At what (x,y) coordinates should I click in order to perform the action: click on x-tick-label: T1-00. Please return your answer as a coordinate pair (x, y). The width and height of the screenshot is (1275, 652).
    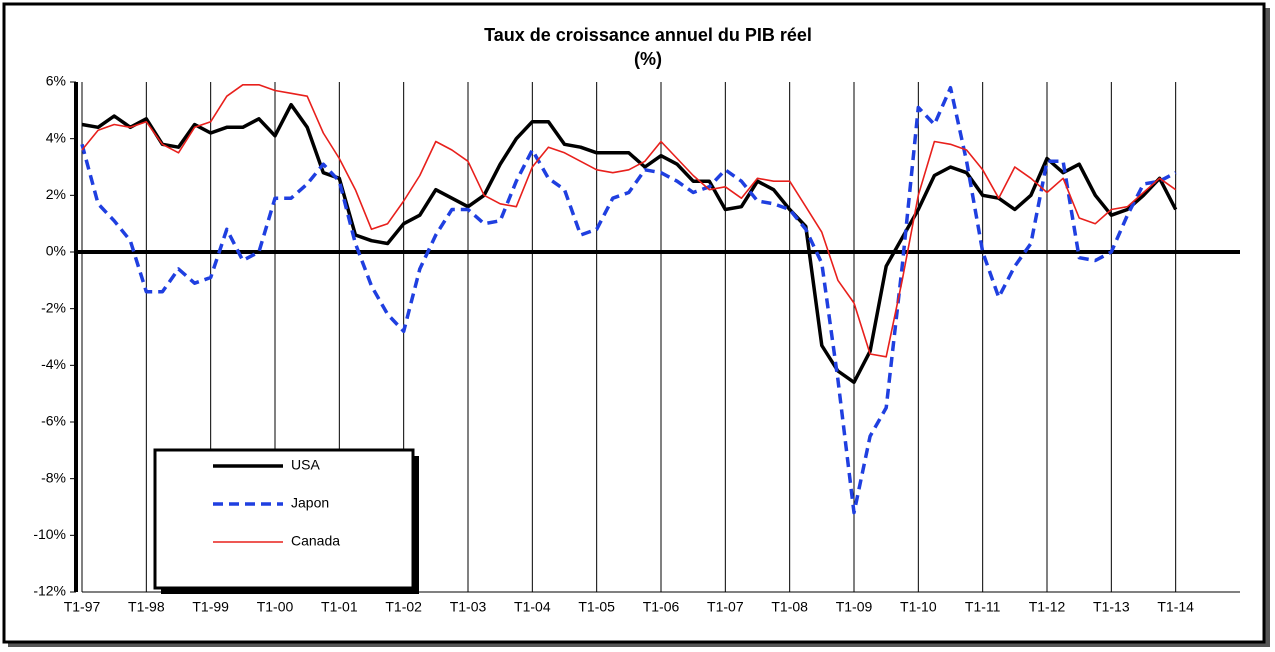
    Looking at the image, I should click on (275, 607).